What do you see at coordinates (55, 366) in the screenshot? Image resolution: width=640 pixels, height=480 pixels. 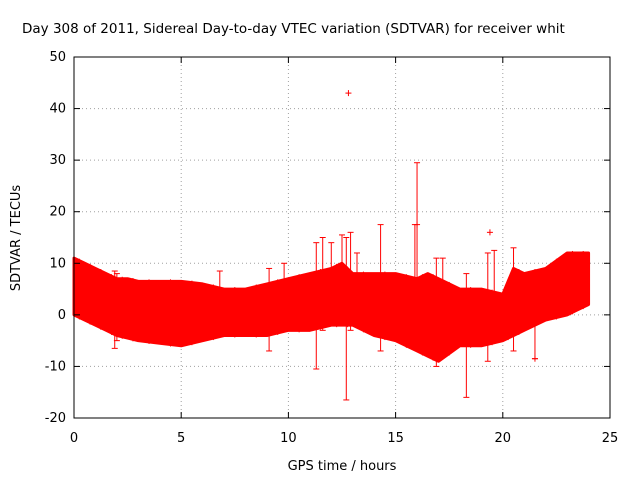 I see `y-tick-label: -10` at bounding box center [55, 366].